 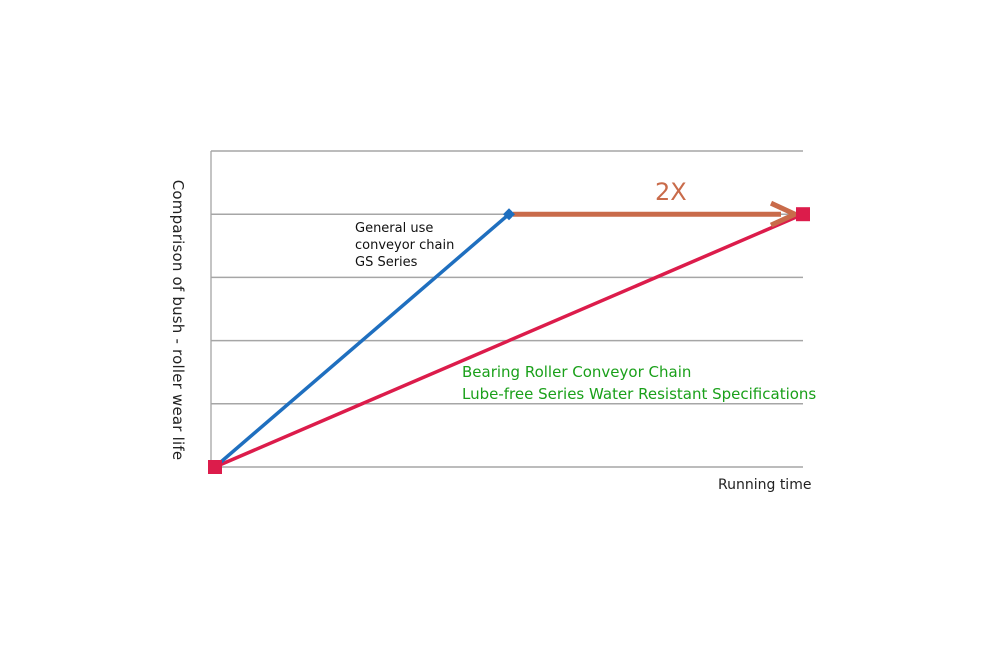 What do you see at coordinates (577, 372) in the screenshot?
I see `series-label-br-line-1: Bearing Roller Conveyor Chain` at bounding box center [577, 372].